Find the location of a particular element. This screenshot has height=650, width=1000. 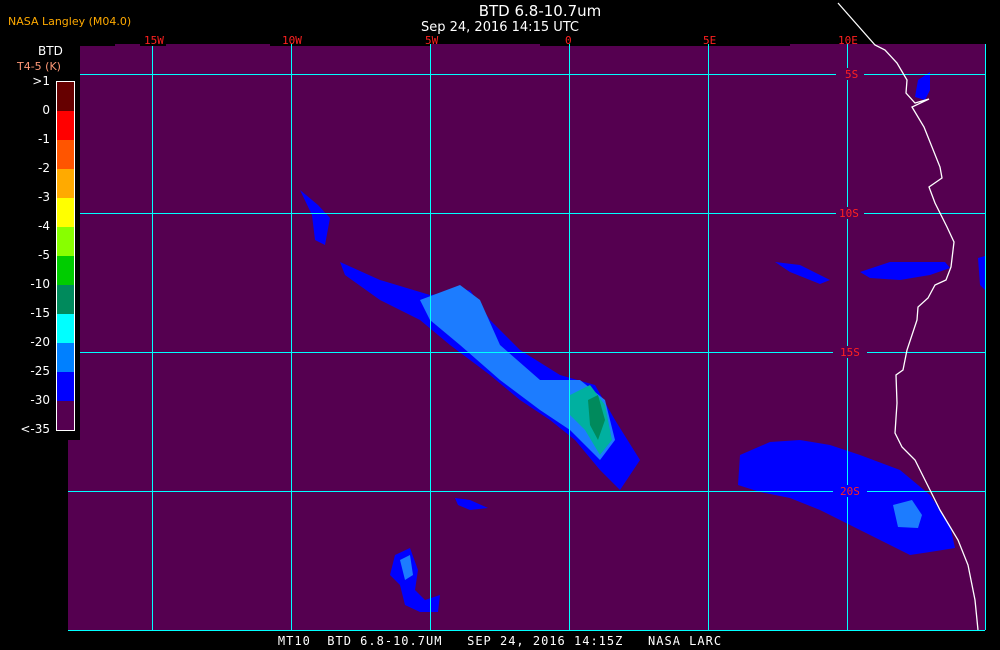

color-scale-label: 0 is located at coordinates (46, 110).